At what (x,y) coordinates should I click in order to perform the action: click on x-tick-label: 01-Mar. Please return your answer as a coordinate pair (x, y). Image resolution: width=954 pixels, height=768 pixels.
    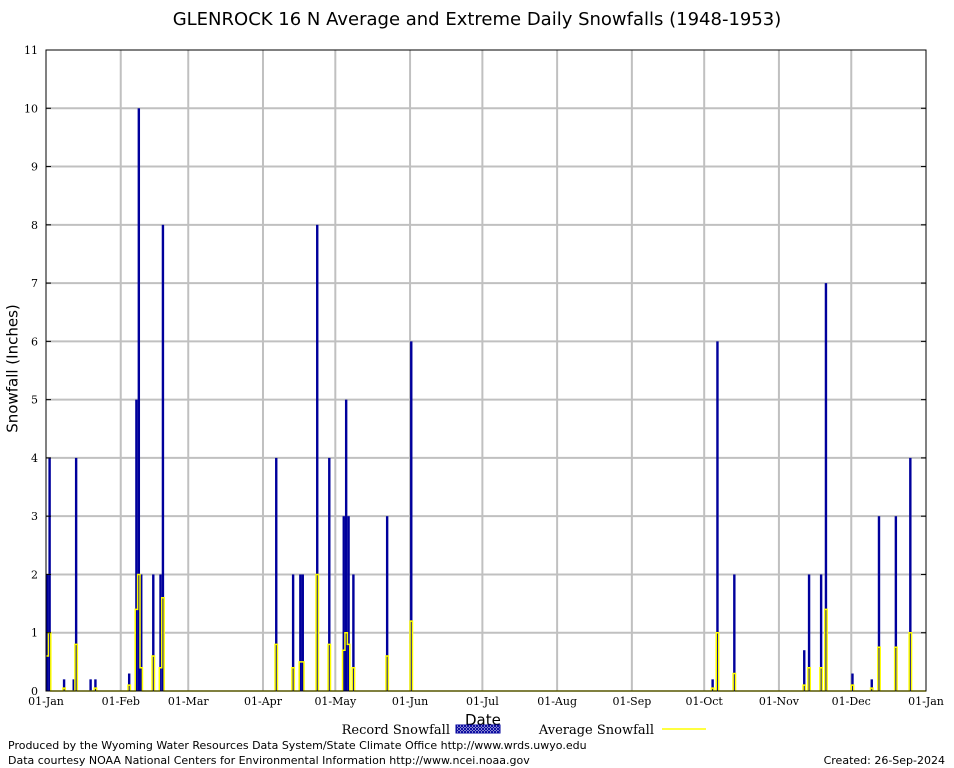
    Looking at the image, I should click on (189, 701).